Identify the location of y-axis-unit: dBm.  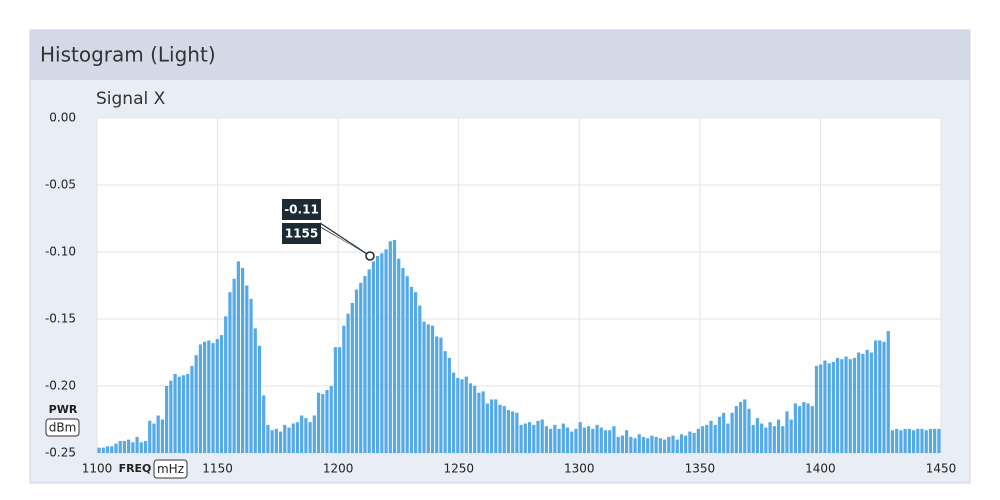
(63, 428).